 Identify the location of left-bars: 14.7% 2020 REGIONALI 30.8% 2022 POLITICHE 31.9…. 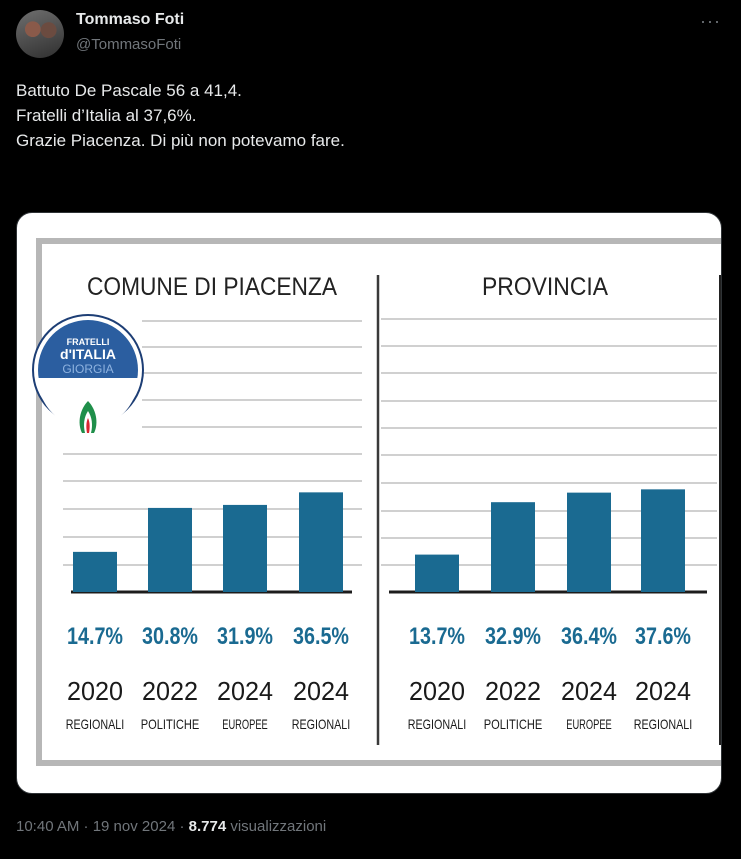
(208, 612).